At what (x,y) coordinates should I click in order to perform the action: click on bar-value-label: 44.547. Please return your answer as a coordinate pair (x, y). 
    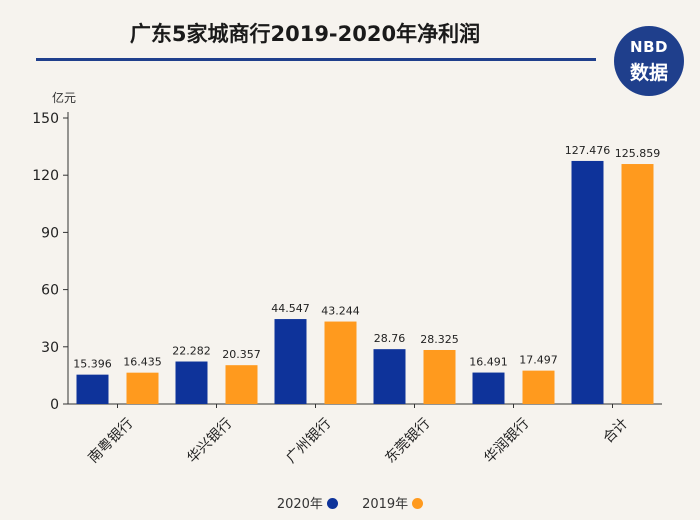
    Looking at the image, I should click on (290, 308).